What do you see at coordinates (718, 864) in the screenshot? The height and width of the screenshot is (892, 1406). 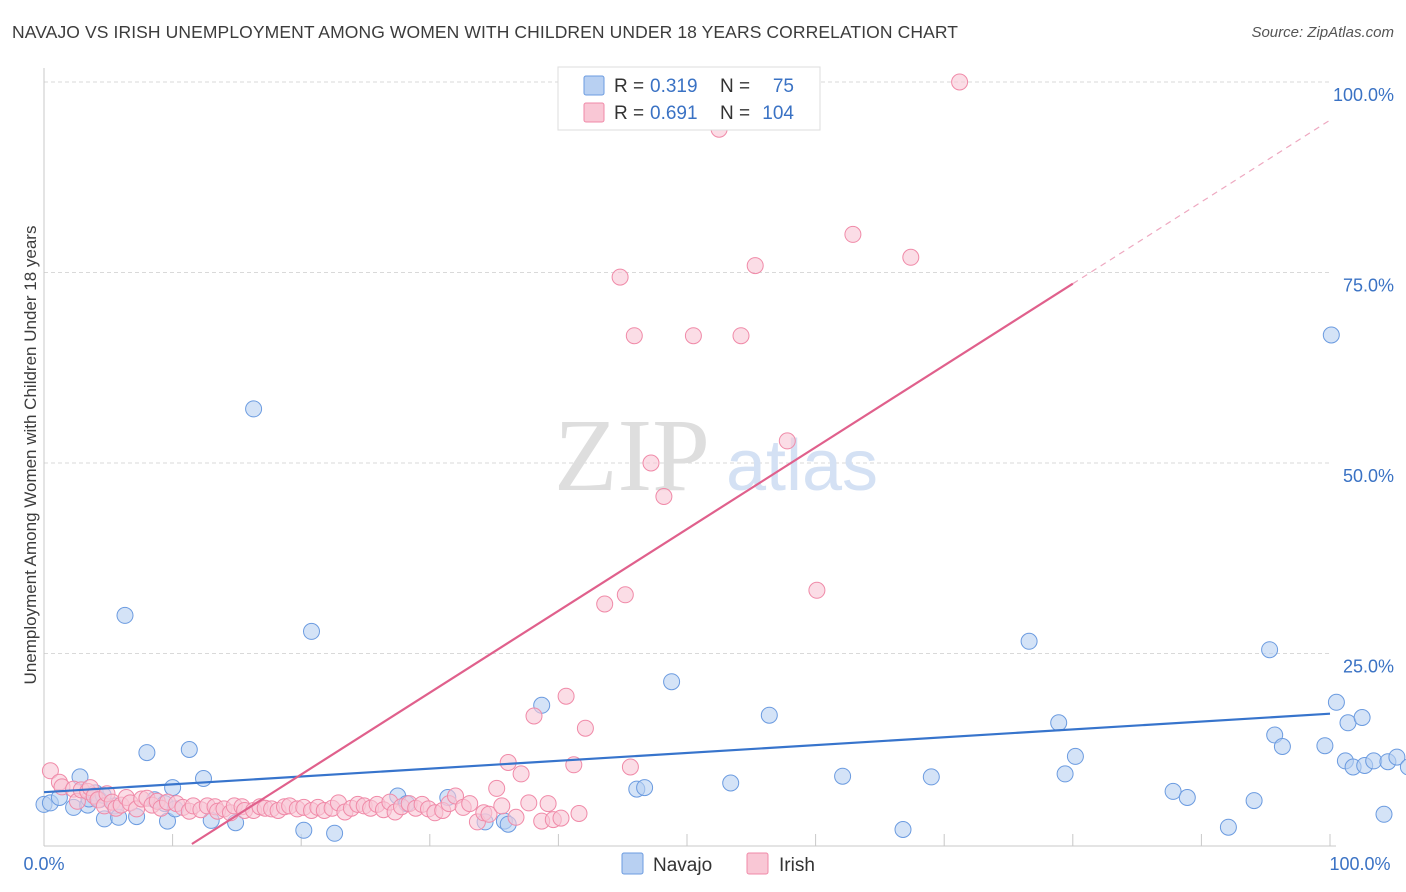 I see `bottom-legend: Navajo Irish` at bounding box center [718, 864].